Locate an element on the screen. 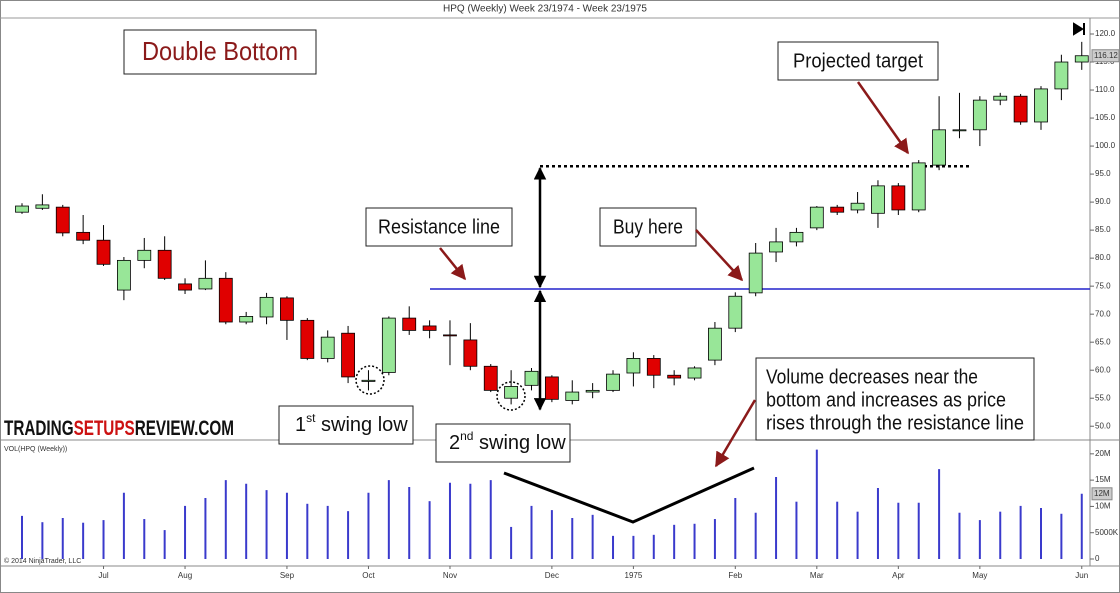  watermark-part: TRADING is located at coordinates (39, 428).